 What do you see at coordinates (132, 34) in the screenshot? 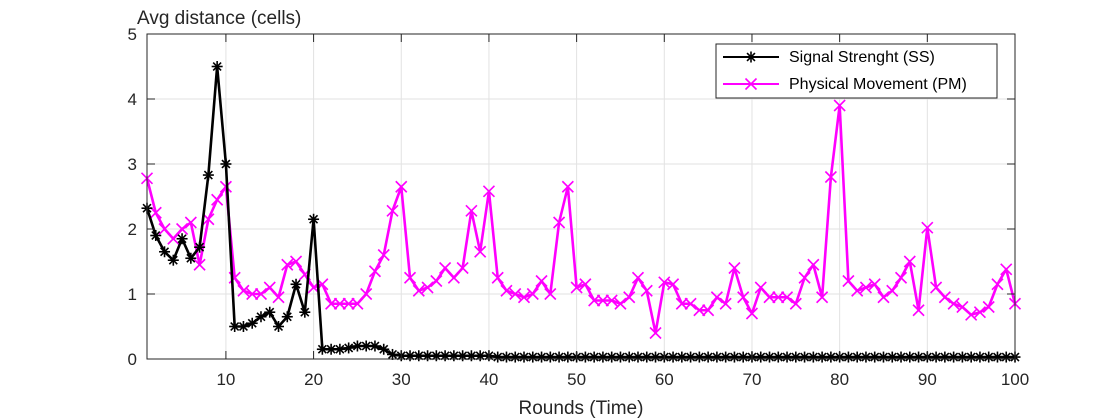
I see `y-tick-label: 5` at bounding box center [132, 34].